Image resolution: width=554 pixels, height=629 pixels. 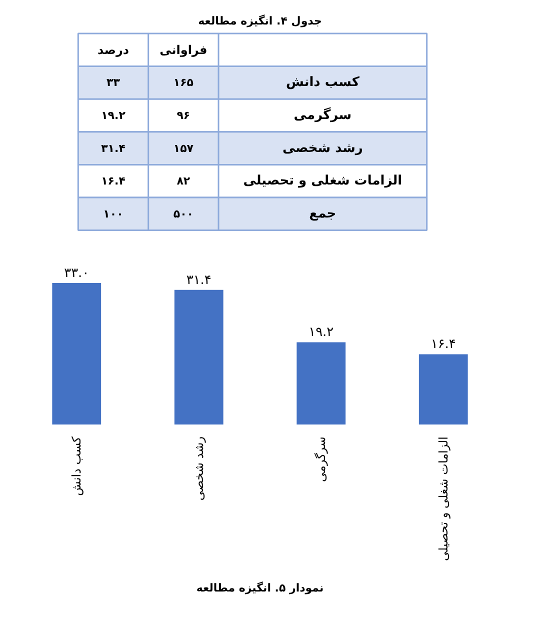 I want to click on x-tick-label: کسب دانش, so click(x=77, y=466).